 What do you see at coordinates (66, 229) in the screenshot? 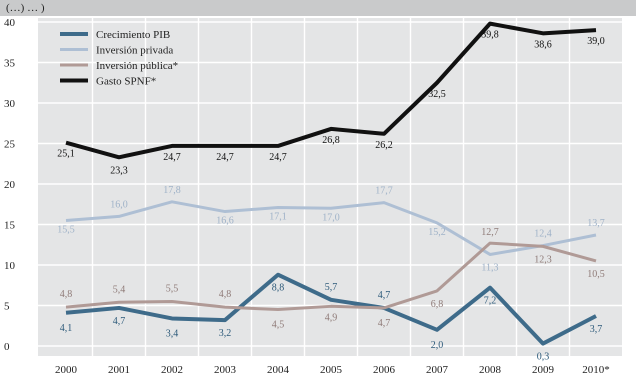
I see `data-label: 15,5` at bounding box center [66, 229].